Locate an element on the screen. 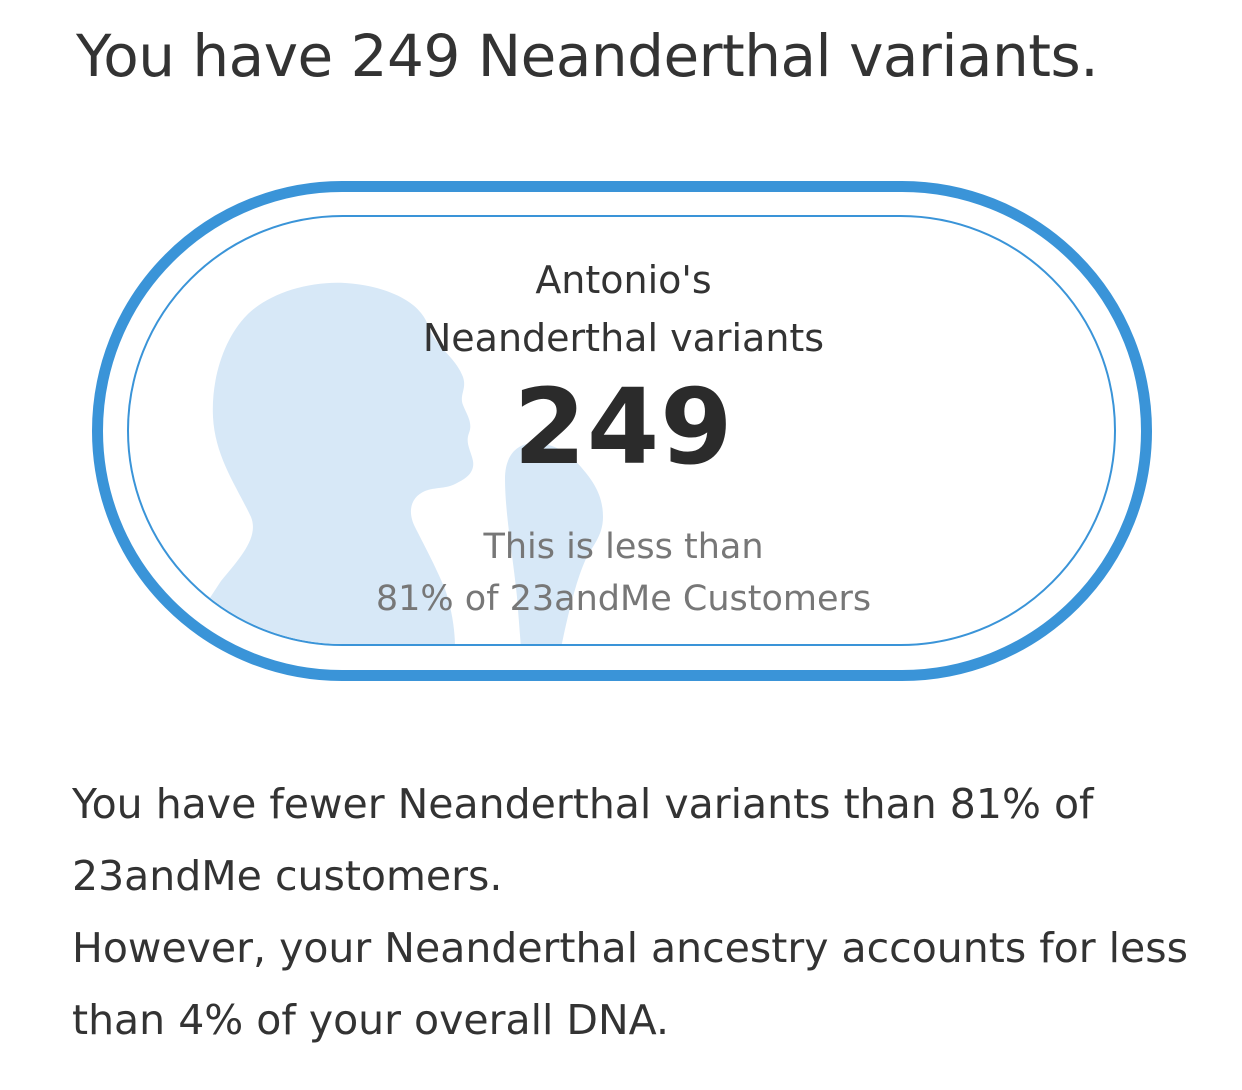 This screenshot has height=1090, width=1242. comparison-line-2: 81% of 23andMe Customers is located at coordinates (623, 599).